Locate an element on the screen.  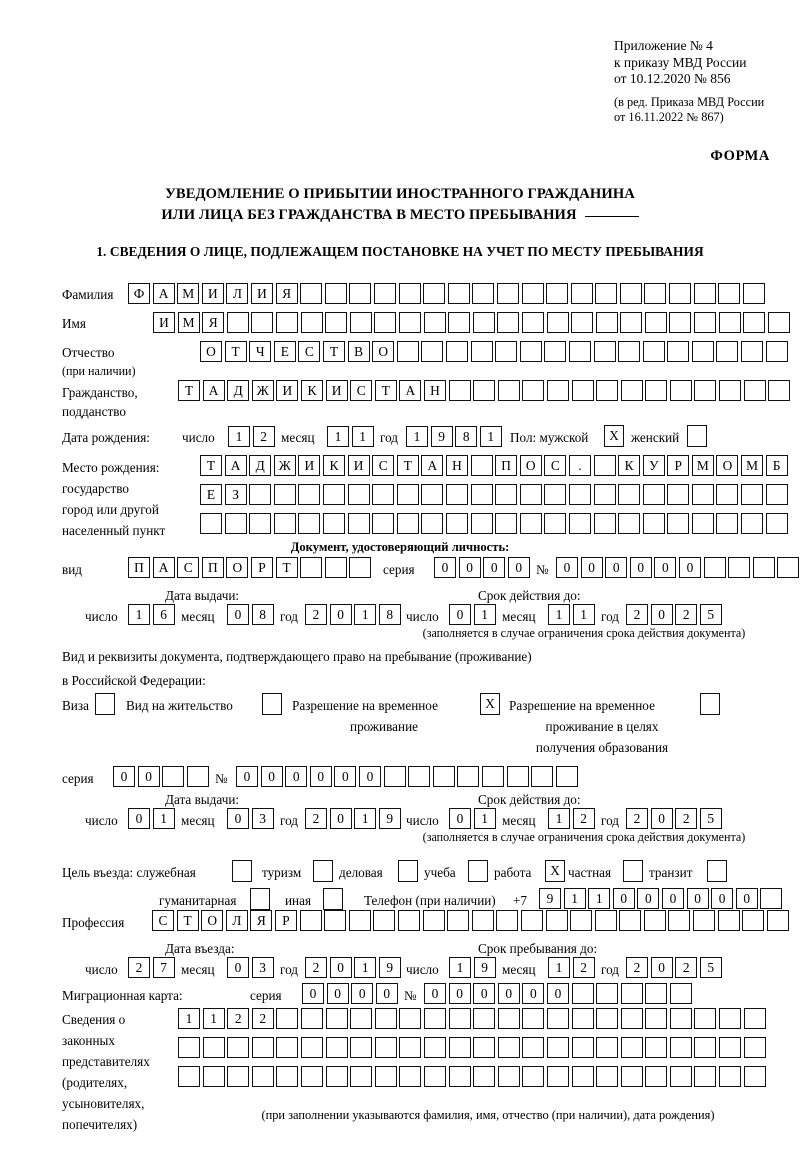
input-cell: Р is located at coordinates (678, 465).